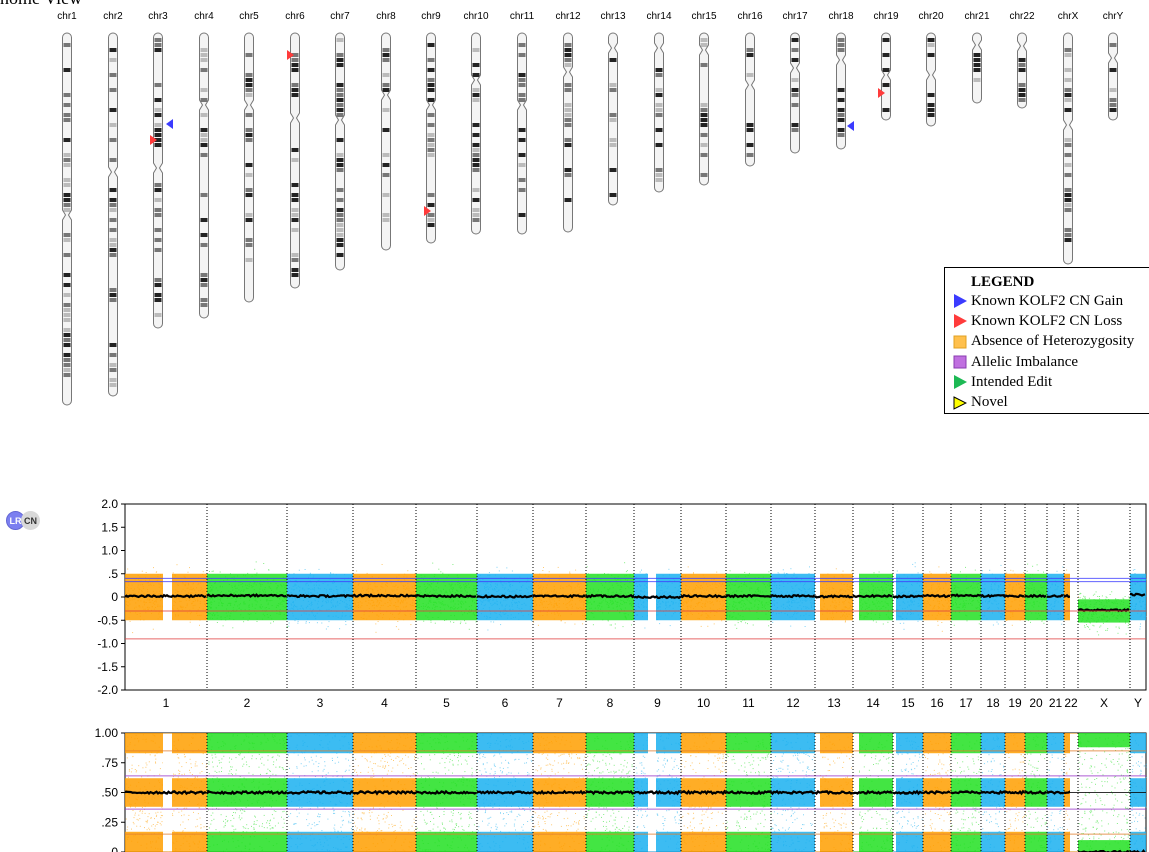 The width and height of the screenshot is (1149, 852). I want to click on lr-cn-toggle: LR CN, so click(23, 520).